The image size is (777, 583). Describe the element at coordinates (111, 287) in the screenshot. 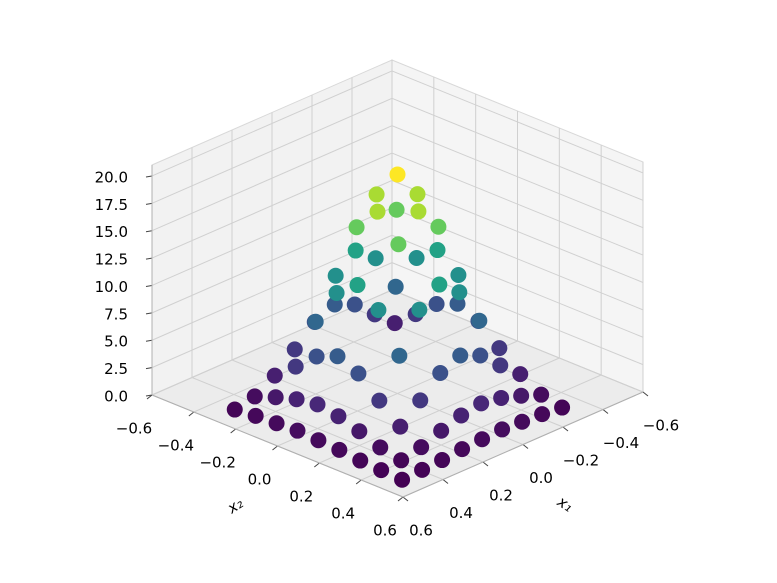

I see `z-tick-label: 10.0` at that location.